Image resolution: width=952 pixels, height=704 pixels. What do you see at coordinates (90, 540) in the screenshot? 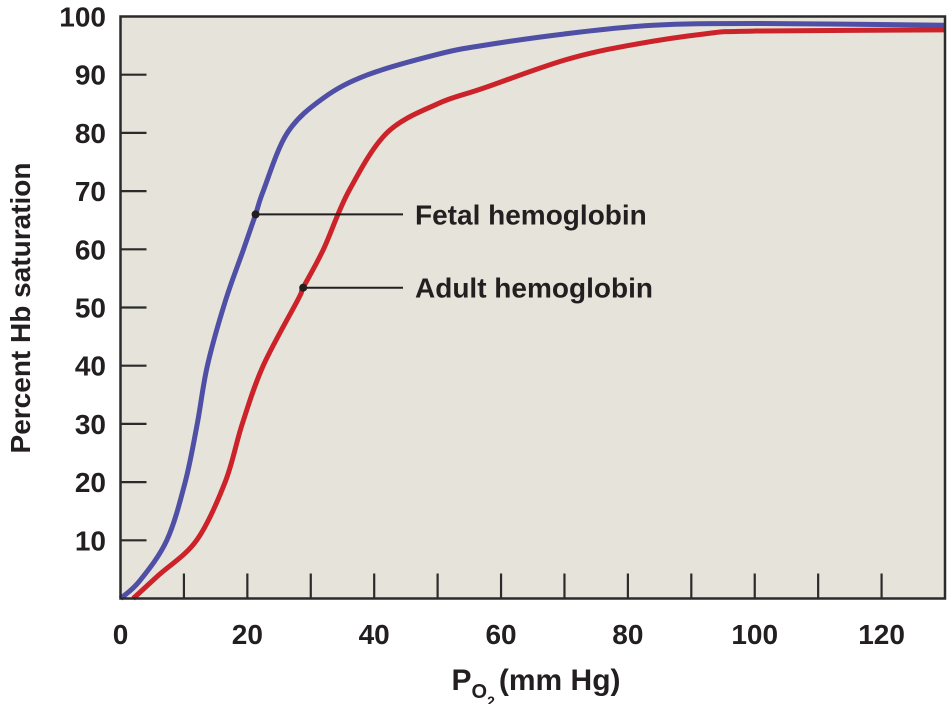
I see `y-tick-label: 10` at bounding box center [90, 540].